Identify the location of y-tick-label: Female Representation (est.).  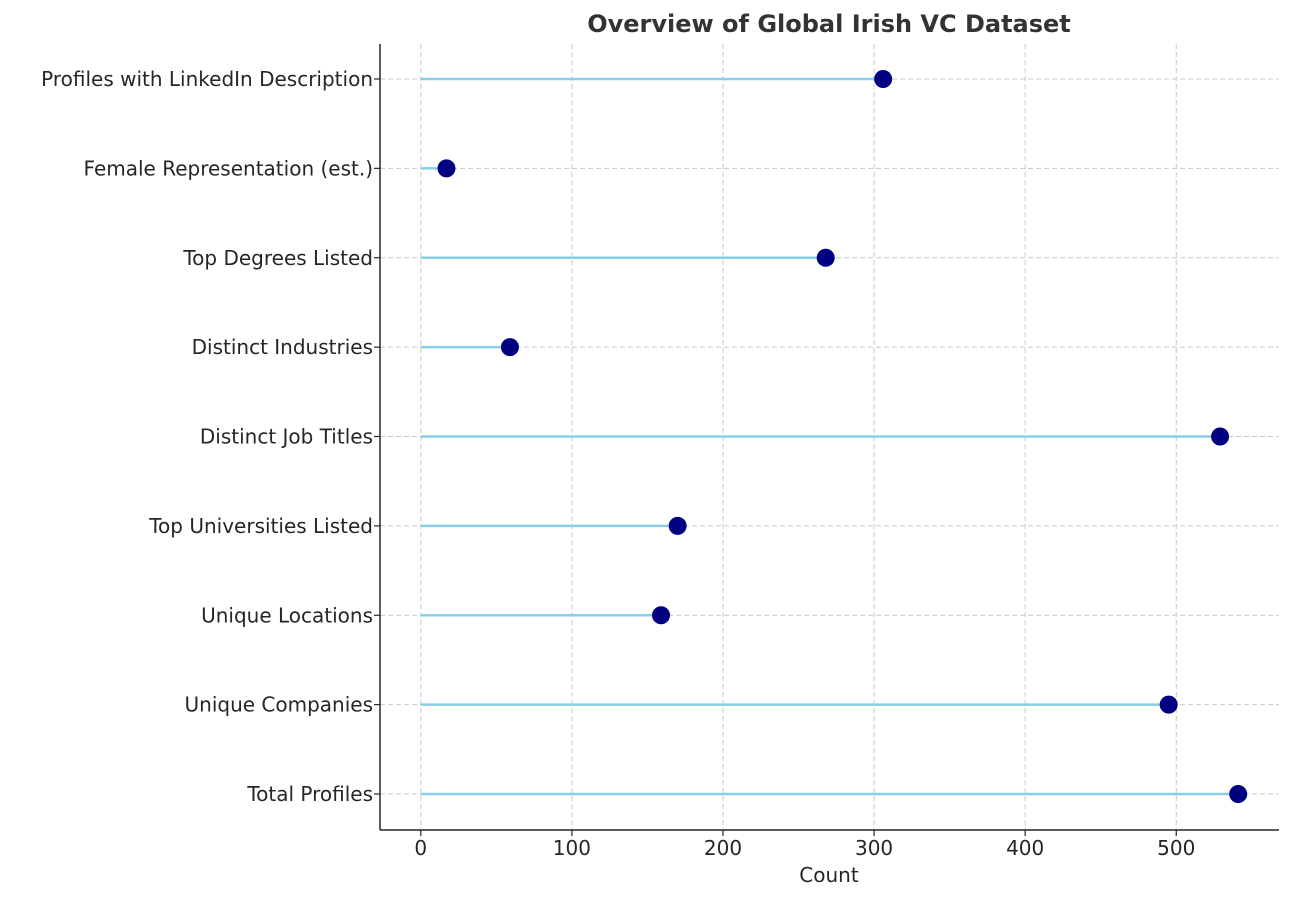
(228, 168).